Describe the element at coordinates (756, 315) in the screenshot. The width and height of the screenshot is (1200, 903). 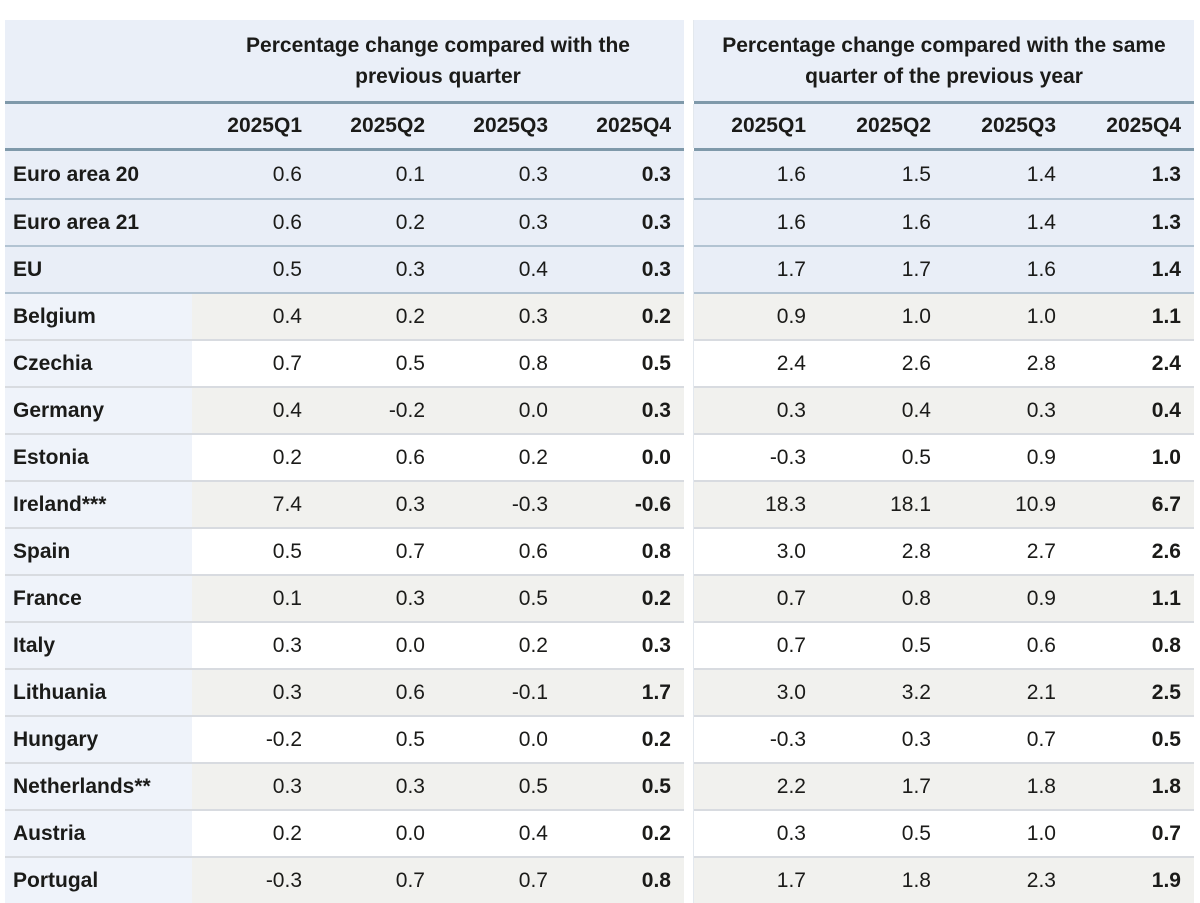
I see `yoy-value-cell: 0.9` at that location.